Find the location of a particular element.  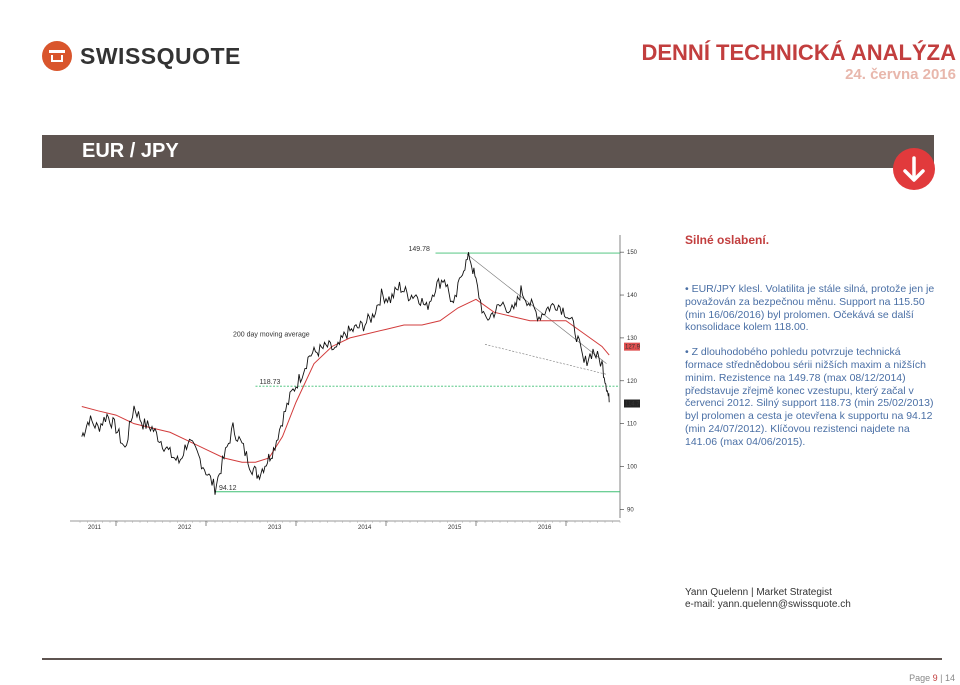

price-tag-label-127.96: 127.96 is located at coordinates (632, 348).